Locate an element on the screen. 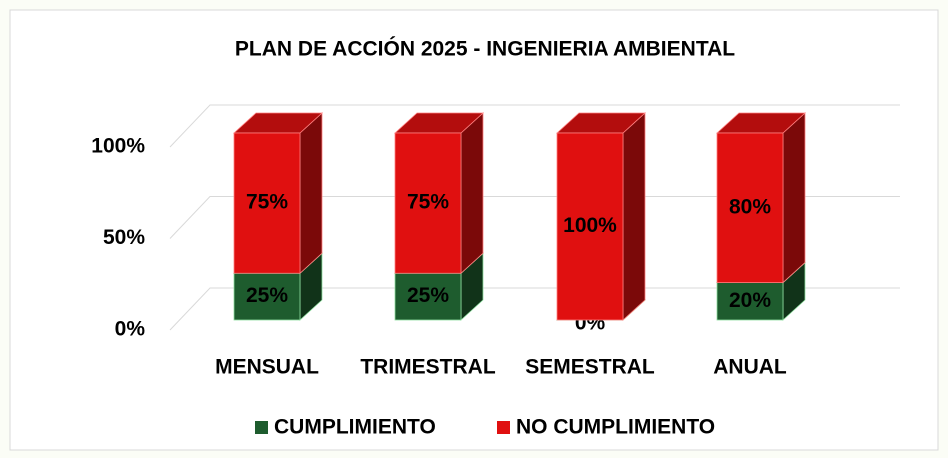 The width and height of the screenshot is (948, 458). data-label: 20% is located at coordinates (750, 300).